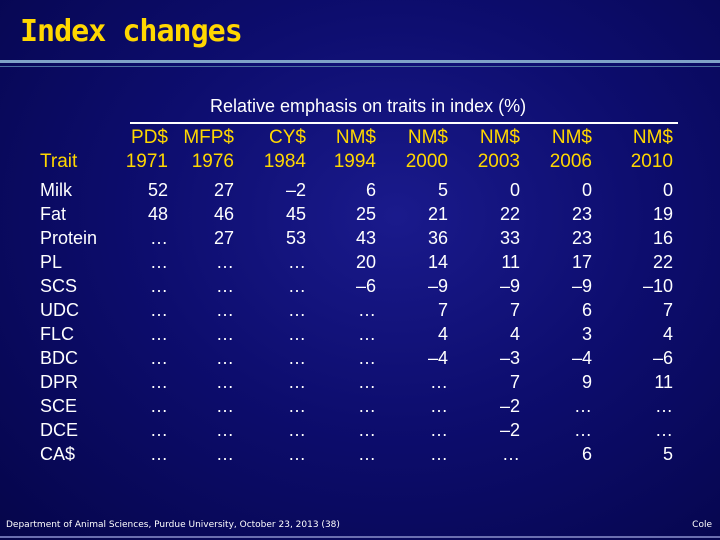 Image resolution: width=720 pixels, height=540 pixels. What do you see at coordinates (69, 238) in the screenshot?
I see `trait-label: Protein` at bounding box center [69, 238].